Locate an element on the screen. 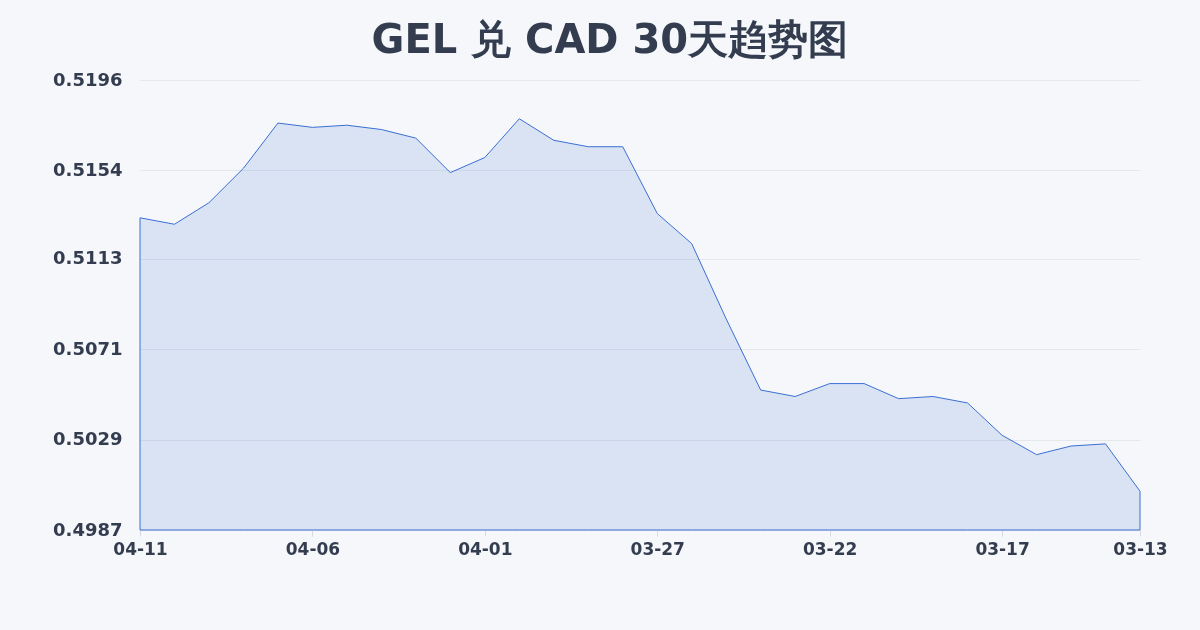 The height and width of the screenshot is (630, 1200). y-tick-label: 0.4987 is located at coordinates (88, 529).